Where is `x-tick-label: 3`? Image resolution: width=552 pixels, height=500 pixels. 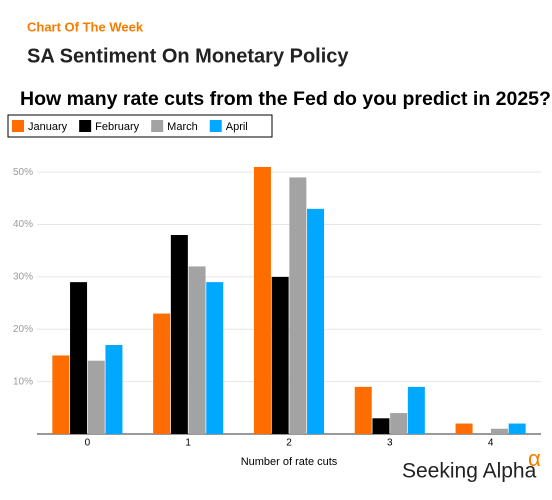
x-tick-label: 3 is located at coordinates (390, 443).